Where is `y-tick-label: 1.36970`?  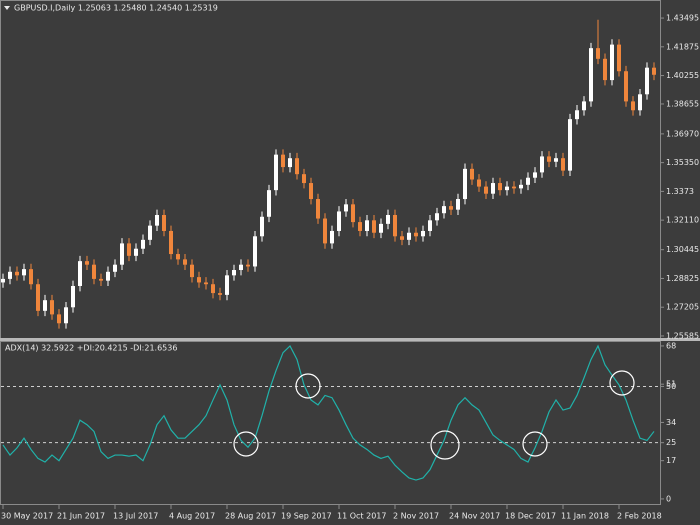 y-tick-label: 1.36970 is located at coordinates (682, 133).